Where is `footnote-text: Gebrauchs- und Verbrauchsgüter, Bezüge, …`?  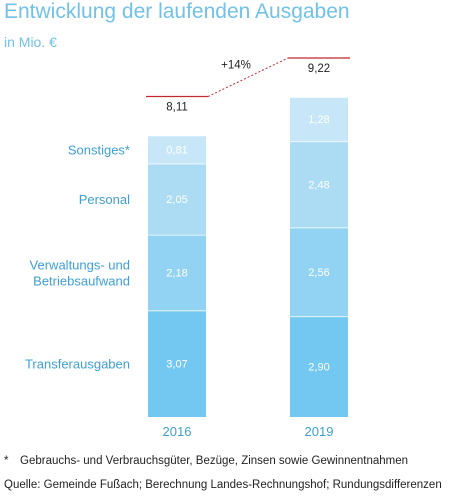
footnote-text: Gebrauchs- und Verbrauchsgüter, Bezüge, … is located at coordinates (214, 461).